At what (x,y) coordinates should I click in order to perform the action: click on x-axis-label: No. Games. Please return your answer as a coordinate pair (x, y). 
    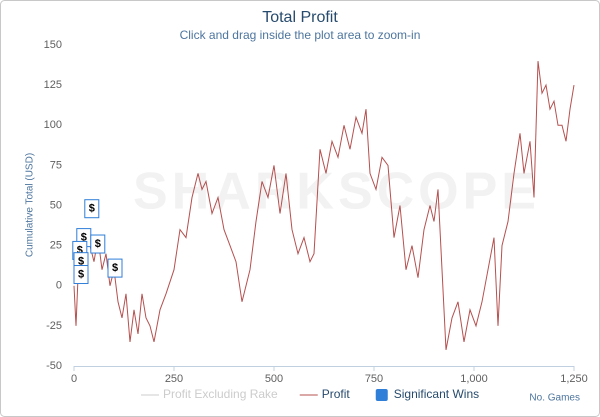
    Looking at the image, I should click on (554, 398).